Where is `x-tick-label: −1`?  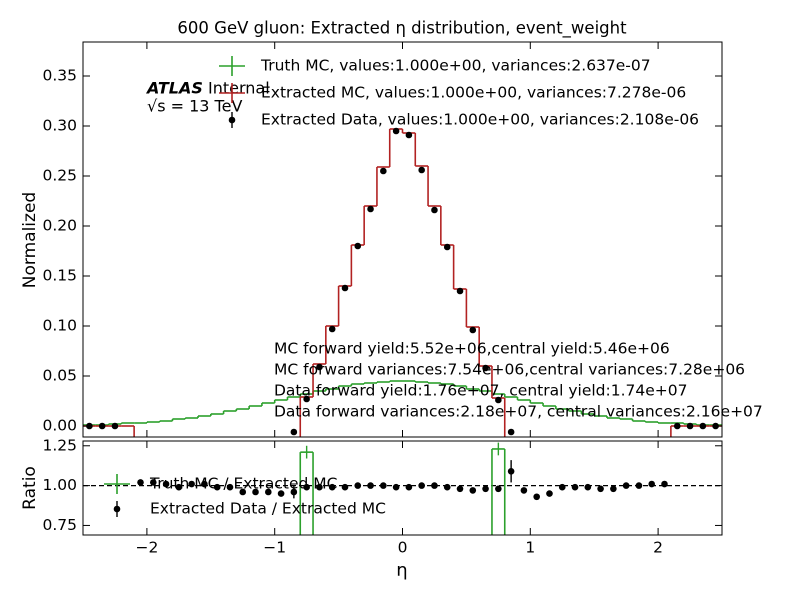 x-tick-label: −1 is located at coordinates (274, 548).